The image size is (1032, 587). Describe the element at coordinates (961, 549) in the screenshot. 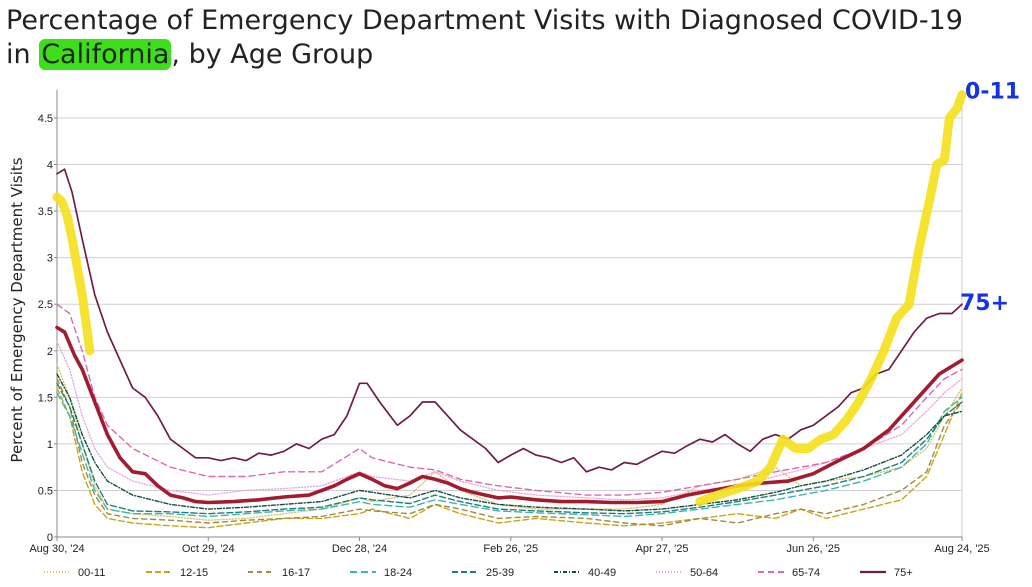

I see `x-tick-label: Aug 24, '25` at that location.